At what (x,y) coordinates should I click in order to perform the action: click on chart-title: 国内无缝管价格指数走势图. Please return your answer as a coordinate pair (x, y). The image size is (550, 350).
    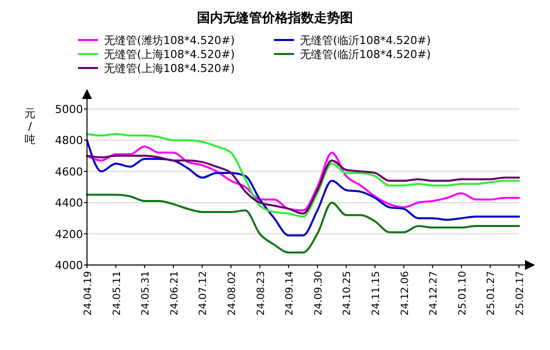
    Looking at the image, I should click on (275, 18).